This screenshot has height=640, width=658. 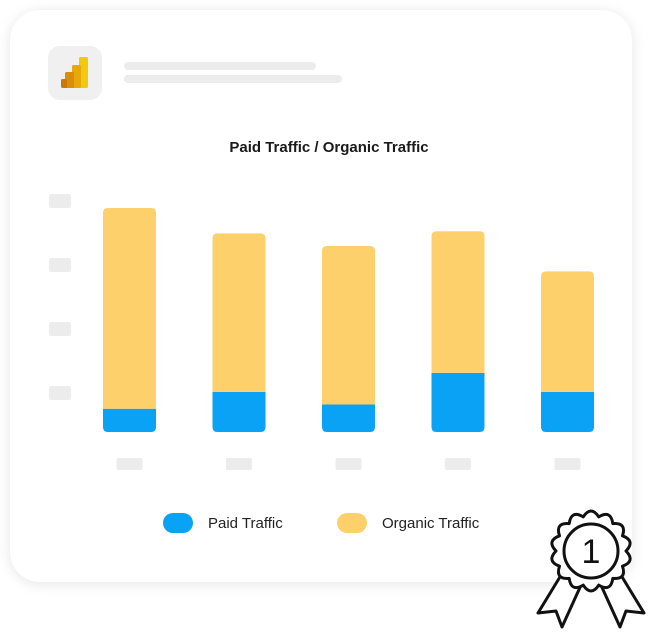 What do you see at coordinates (591, 552) in the screenshot?
I see `badge-number: 1` at bounding box center [591, 552].